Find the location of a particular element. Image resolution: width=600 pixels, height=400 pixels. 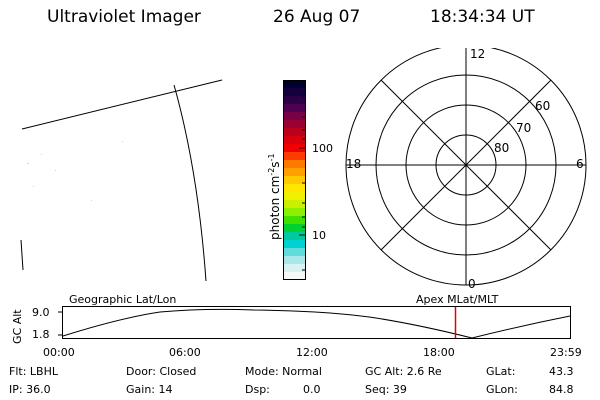

colorbar is located at coordinates (294, 180).